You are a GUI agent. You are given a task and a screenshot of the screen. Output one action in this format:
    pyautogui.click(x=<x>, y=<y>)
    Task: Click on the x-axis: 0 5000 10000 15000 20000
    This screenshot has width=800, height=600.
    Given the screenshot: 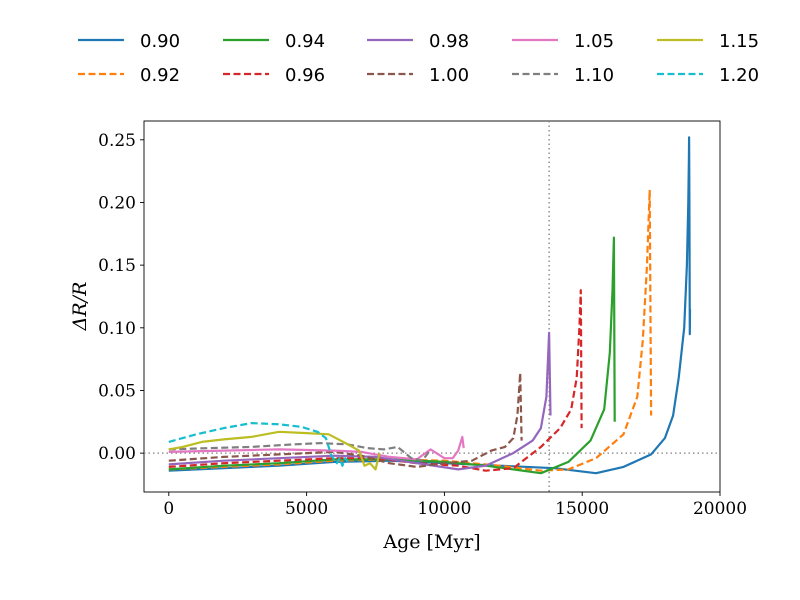 What is the action you would take?
    pyautogui.click(x=455, y=505)
    